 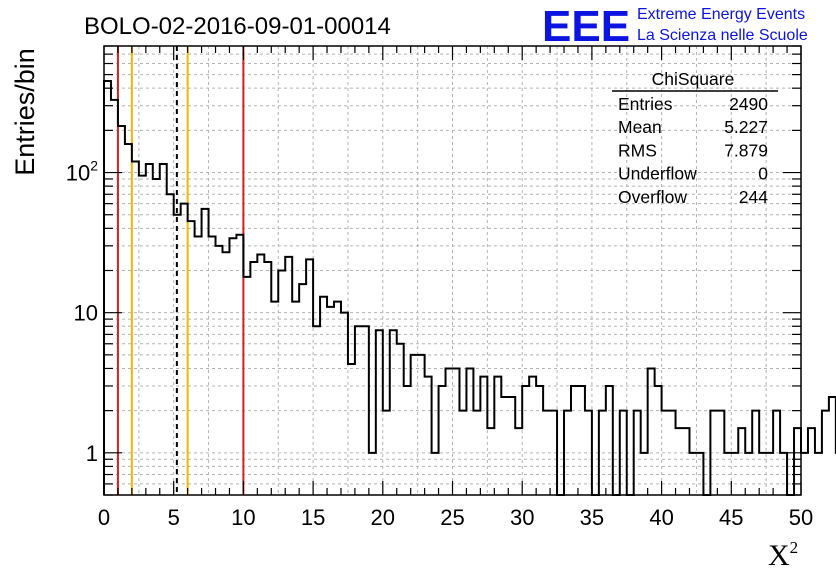 What do you see at coordinates (748, 104) in the screenshot?
I see `stats-row-value: 2490` at bounding box center [748, 104].